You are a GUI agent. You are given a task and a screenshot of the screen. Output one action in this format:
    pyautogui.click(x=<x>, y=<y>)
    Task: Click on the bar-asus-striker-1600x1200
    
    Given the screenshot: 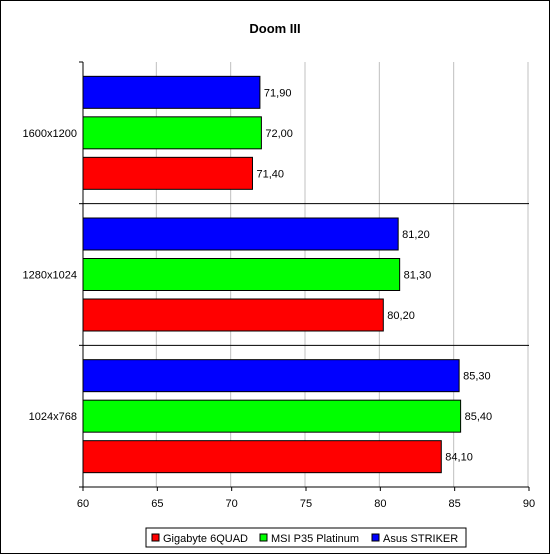 What is the action you would take?
    pyautogui.click(x=171, y=92)
    